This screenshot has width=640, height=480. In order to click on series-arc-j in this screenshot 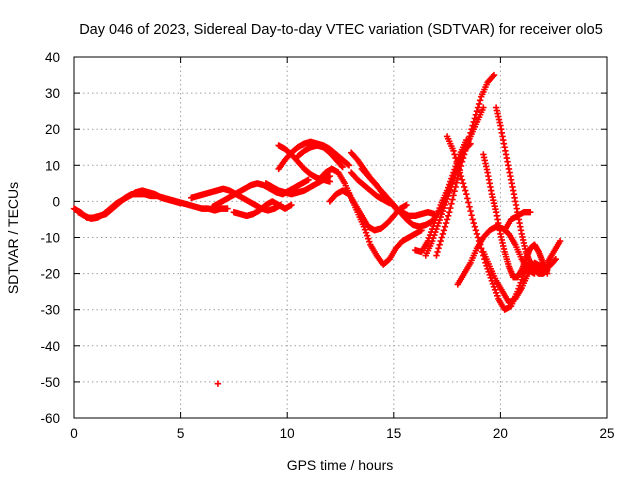, I will do `click(370, 216)`.